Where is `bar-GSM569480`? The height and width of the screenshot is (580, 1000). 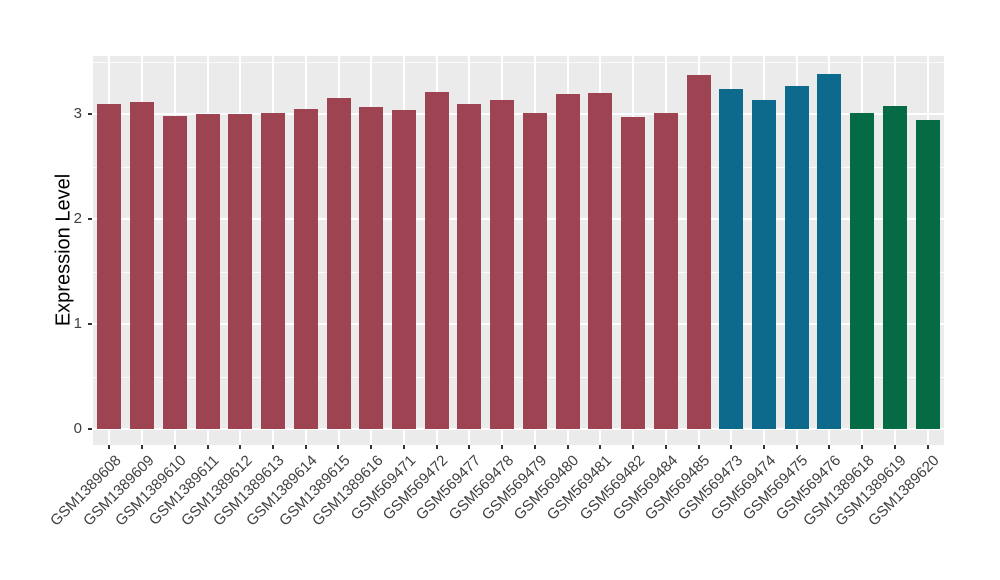
bar-GSM569480 is located at coordinates (567, 261).